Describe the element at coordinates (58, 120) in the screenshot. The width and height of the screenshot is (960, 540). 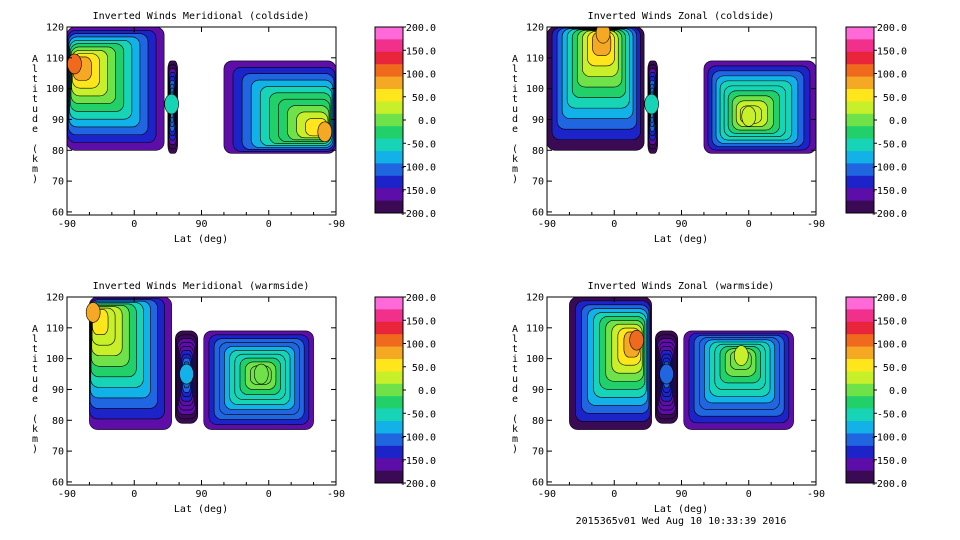
I see `y-tick-label: 90` at that location.